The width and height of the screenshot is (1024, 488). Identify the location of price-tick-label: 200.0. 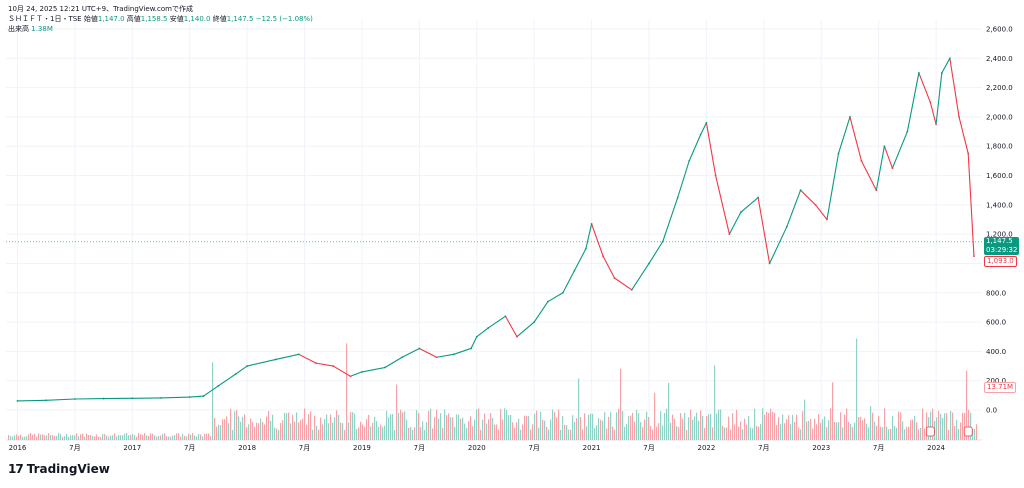
(996, 381).